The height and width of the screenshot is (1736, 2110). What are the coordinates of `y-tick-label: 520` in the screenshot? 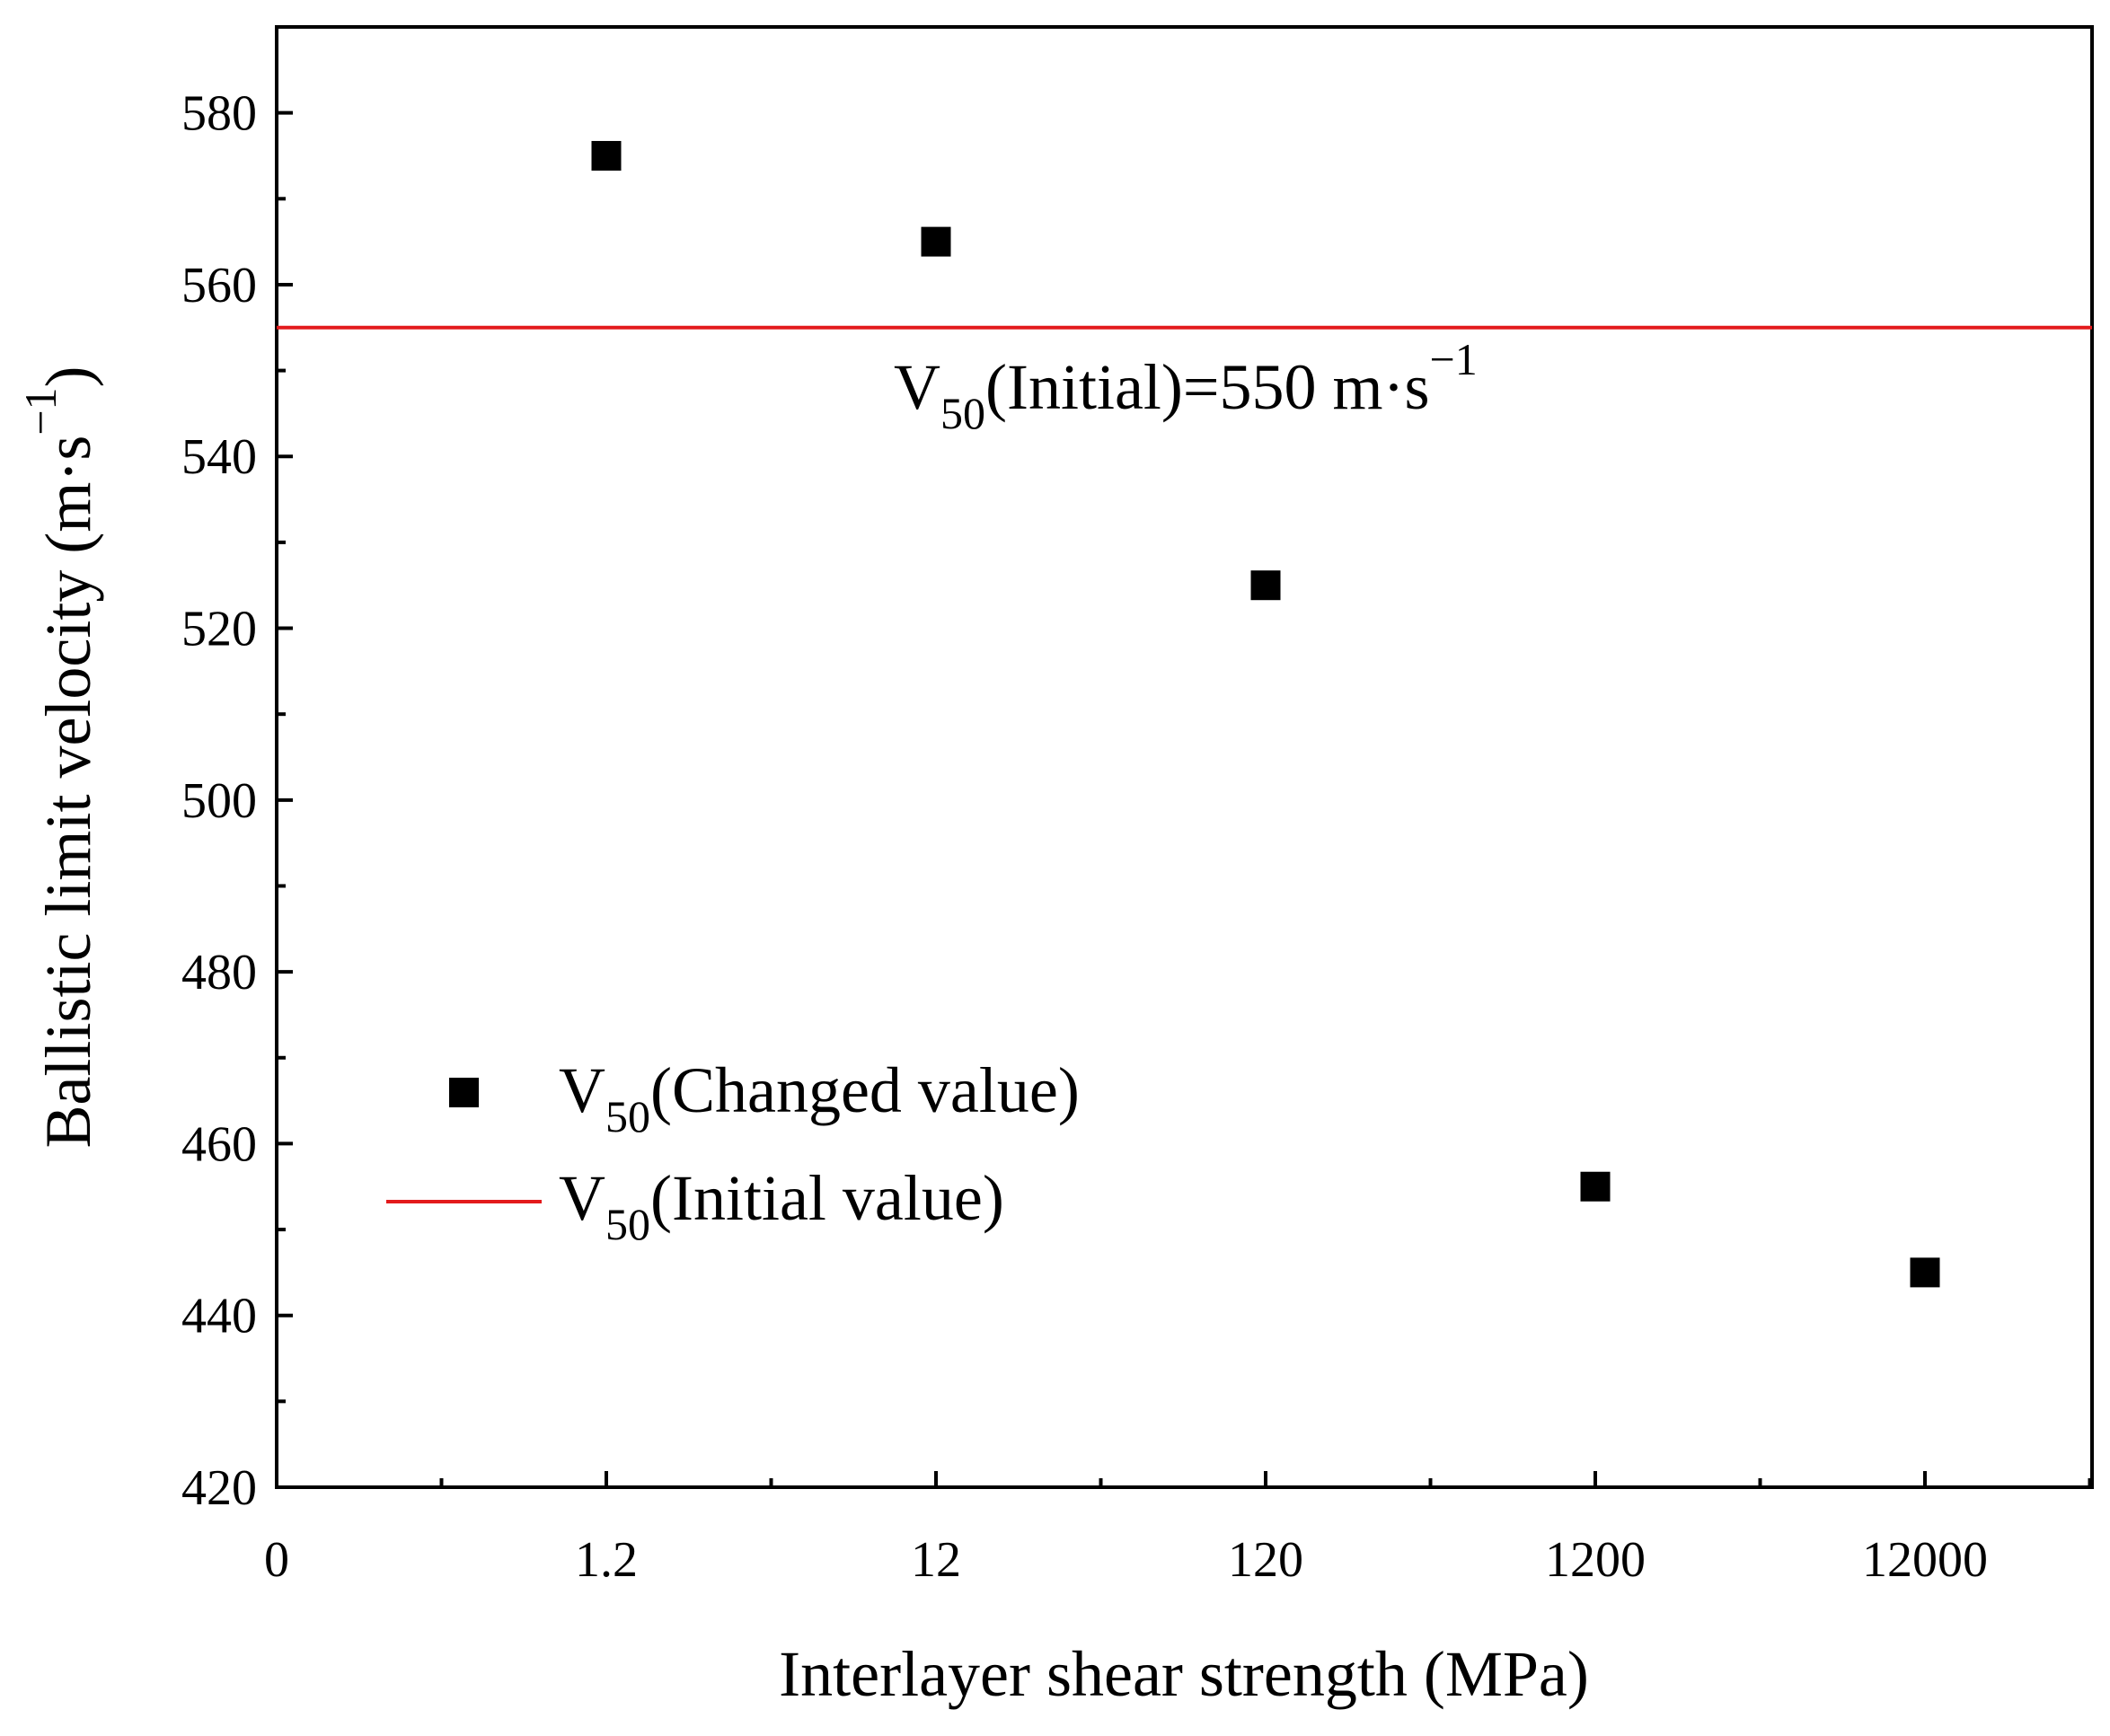 It's located at (219, 630).